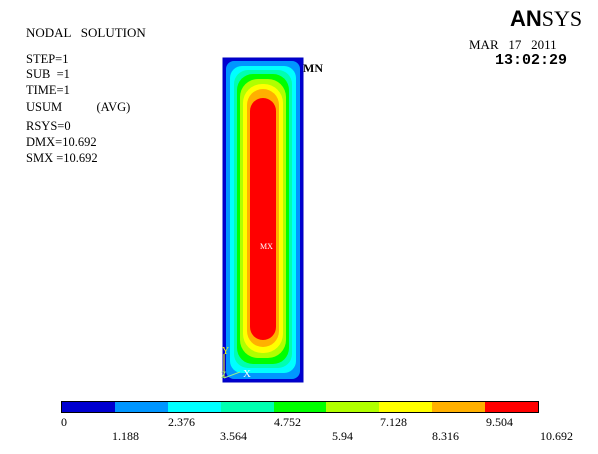  Describe the element at coordinates (64, 422) in the screenshot. I see `legend-label-0: 0` at that location.